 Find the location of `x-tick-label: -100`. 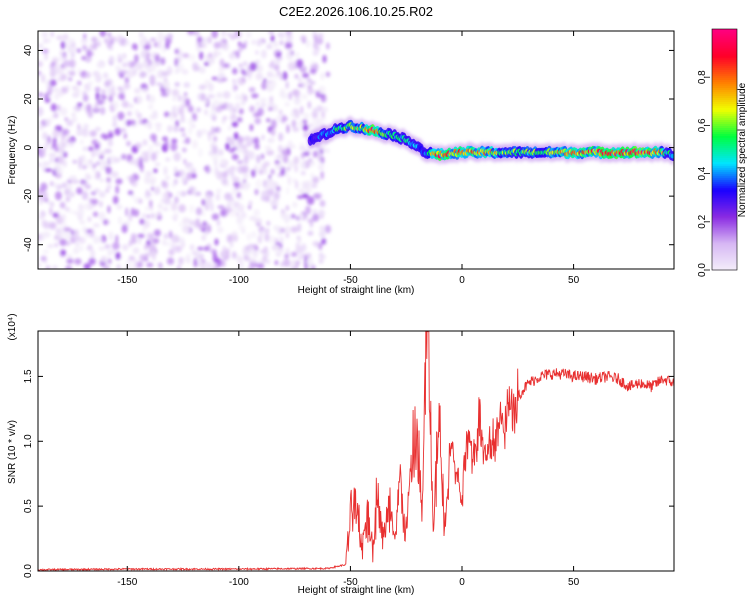

x-tick-label: -100 is located at coordinates (239, 280).